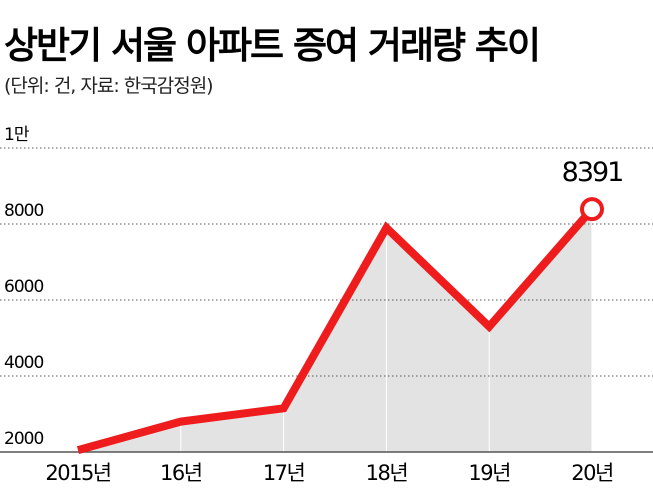 The image size is (653, 496). What do you see at coordinates (23, 287) in the screenshot?
I see `y-tick-label: 6000` at bounding box center [23, 287].